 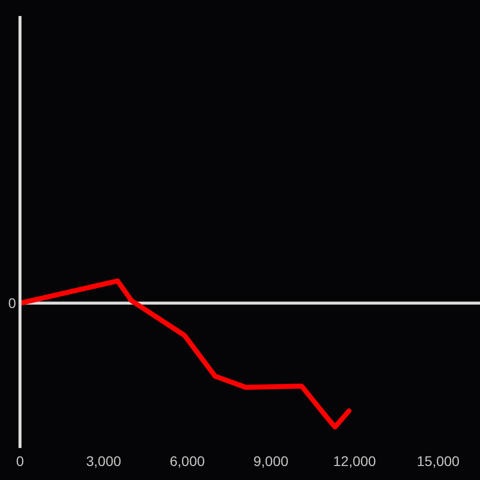 I want to click on x-tick-label: 6,000, so click(x=187, y=460).